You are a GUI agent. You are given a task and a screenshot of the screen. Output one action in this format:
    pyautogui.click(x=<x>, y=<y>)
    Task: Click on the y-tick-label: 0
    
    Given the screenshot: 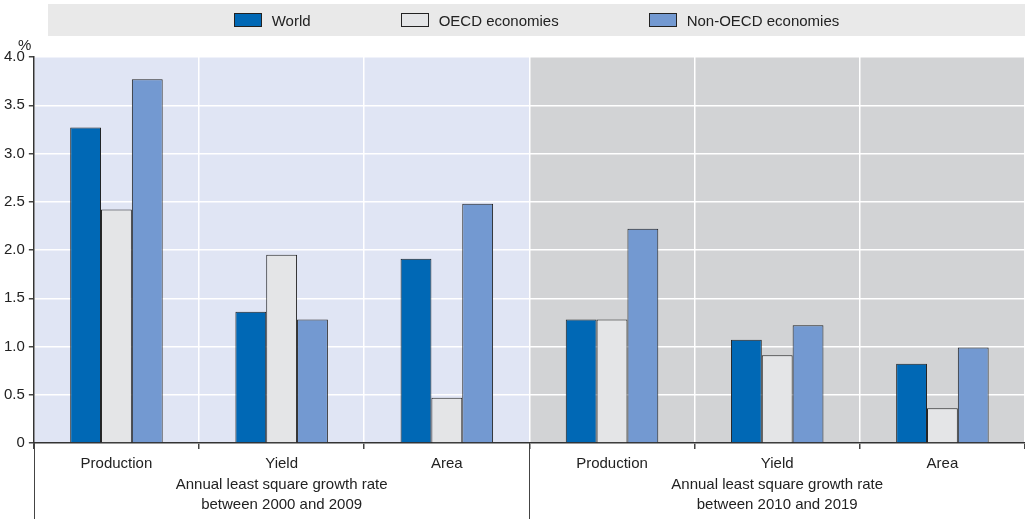 What is the action you would take?
    pyautogui.click(x=20, y=442)
    